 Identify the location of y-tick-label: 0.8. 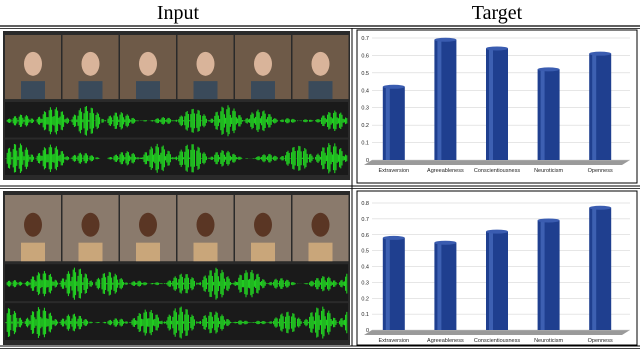
(365, 204).